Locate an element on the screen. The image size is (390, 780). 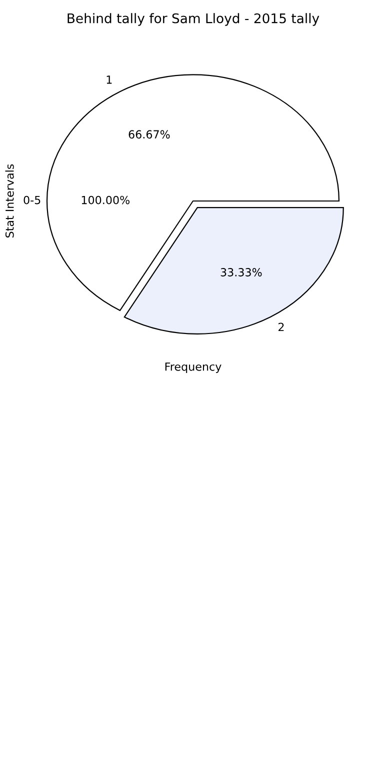
text: 0-5 is located at coordinates (32, 200).